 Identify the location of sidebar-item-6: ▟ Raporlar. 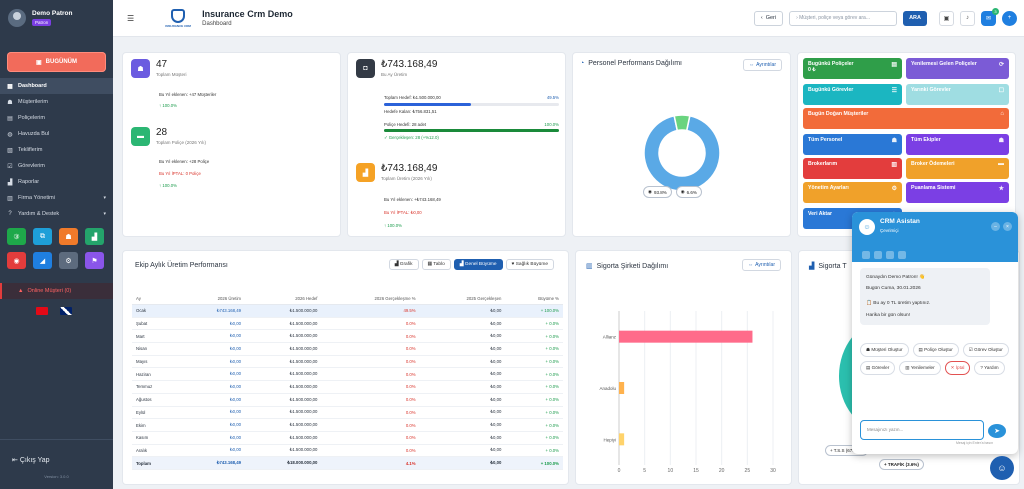
(56, 182).